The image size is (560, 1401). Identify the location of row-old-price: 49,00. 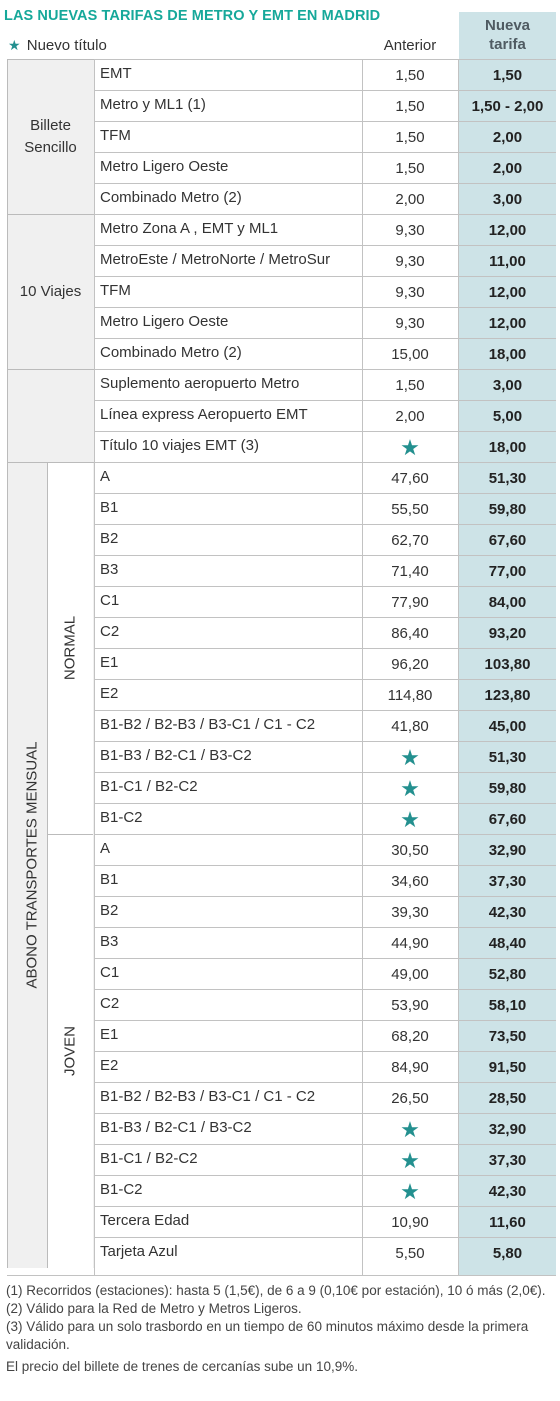
(410, 974).